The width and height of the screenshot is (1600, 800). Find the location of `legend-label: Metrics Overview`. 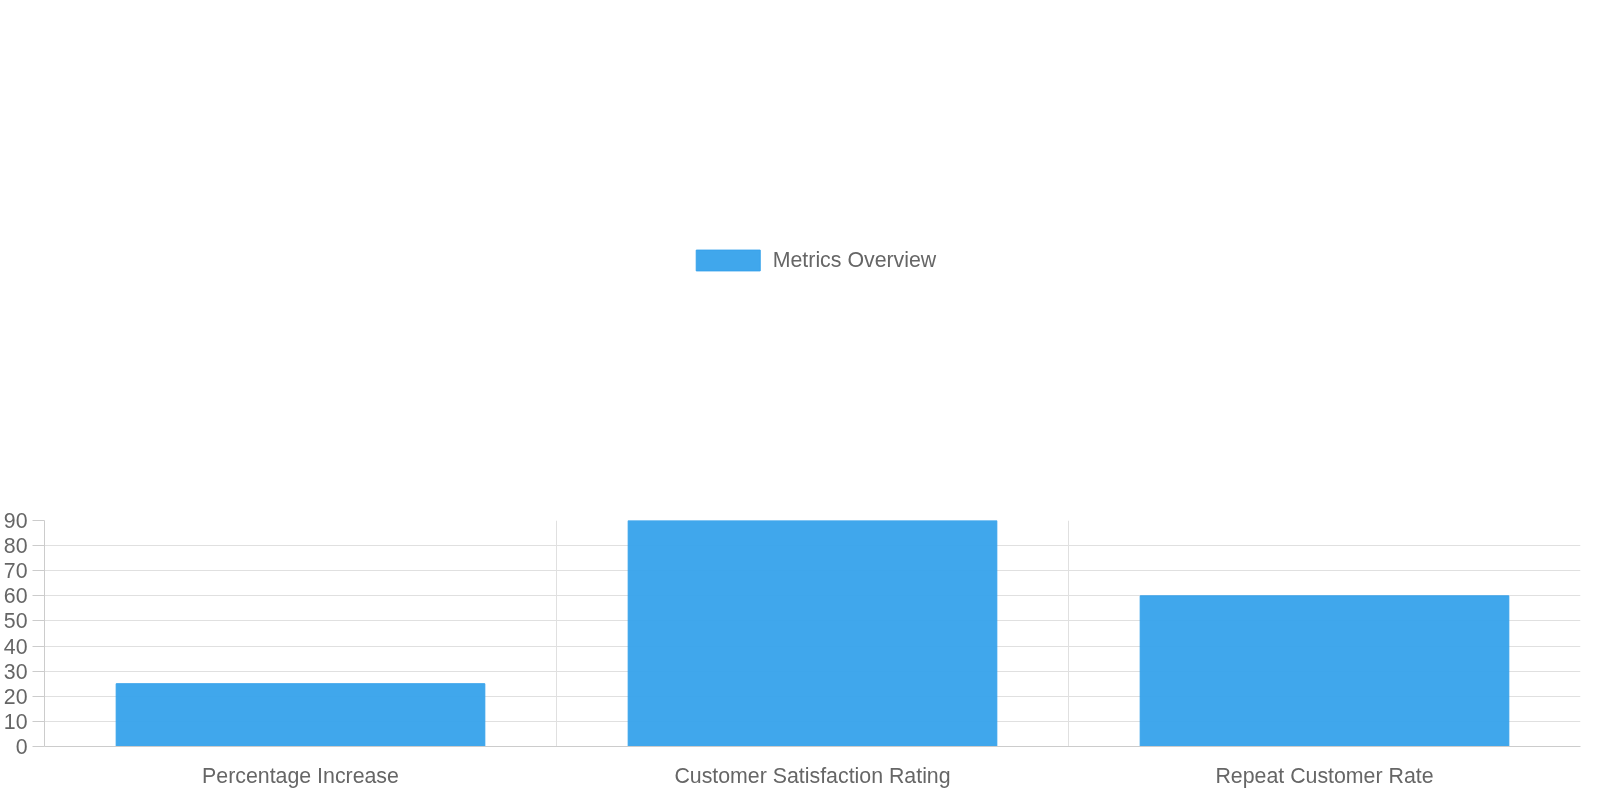

legend-label: Metrics Overview is located at coordinates (854, 260).